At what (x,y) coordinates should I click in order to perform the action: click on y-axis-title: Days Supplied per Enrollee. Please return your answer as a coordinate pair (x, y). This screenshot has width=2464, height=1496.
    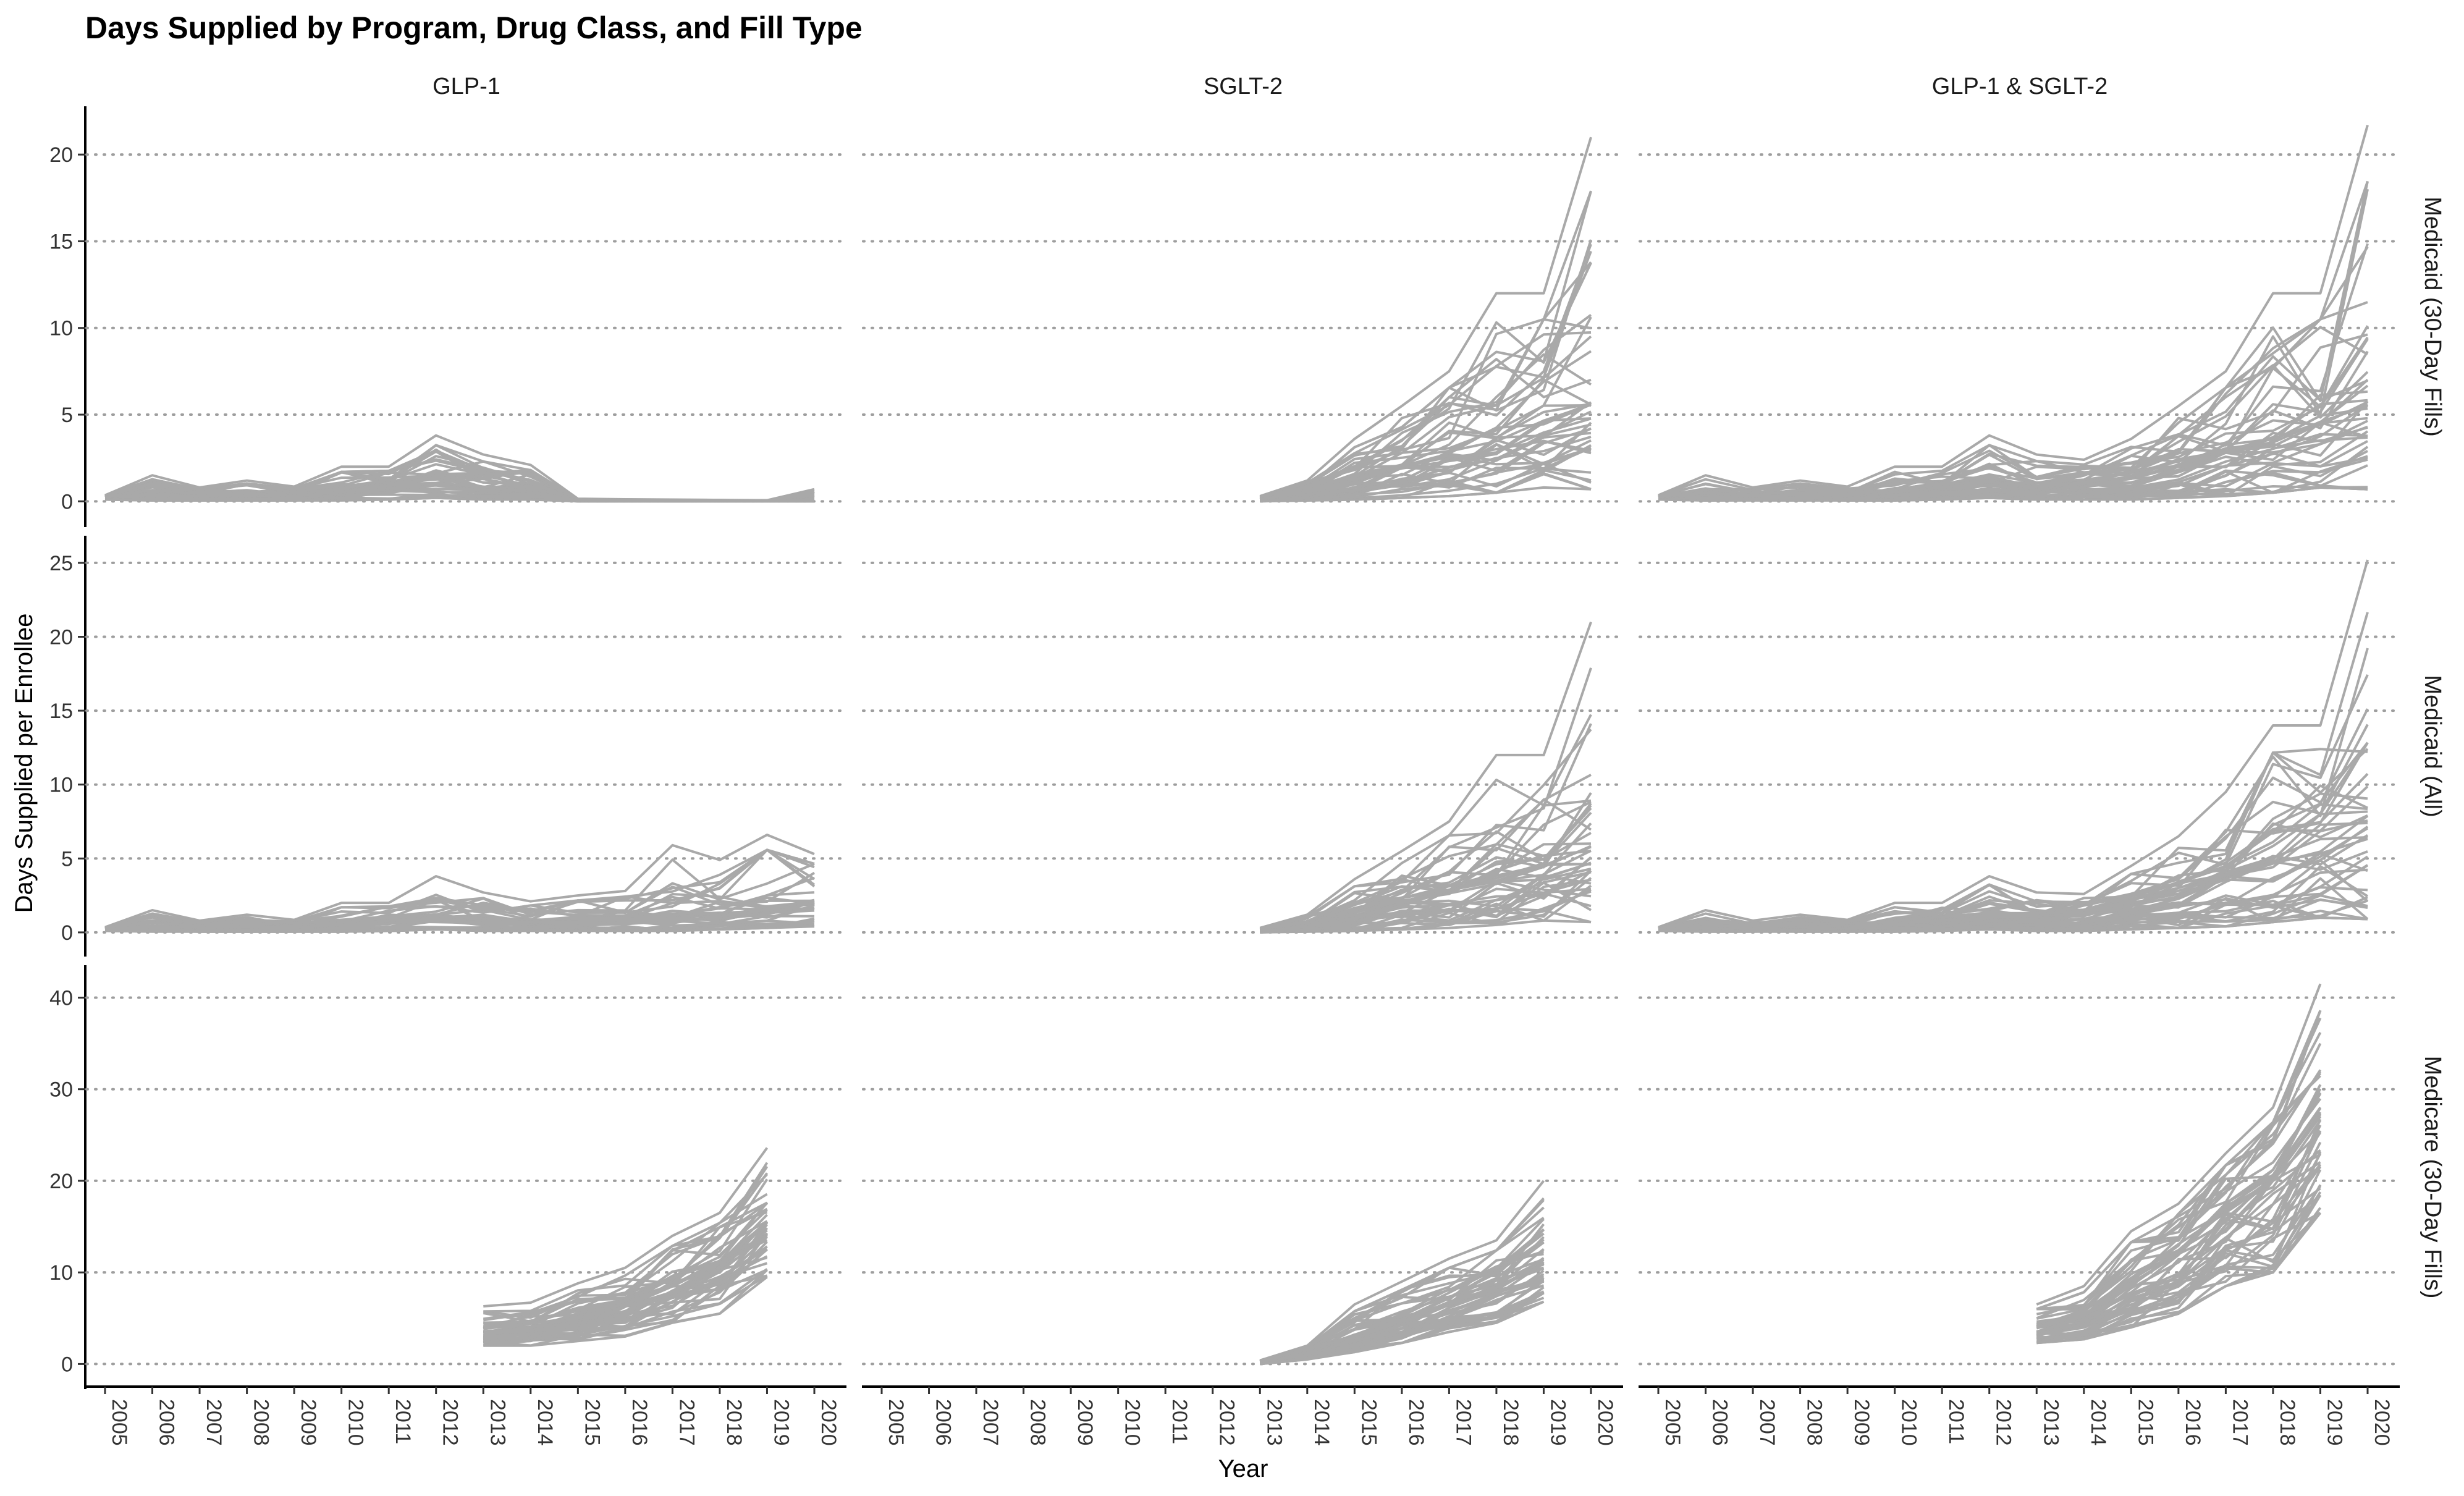
    Looking at the image, I should click on (24, 763).